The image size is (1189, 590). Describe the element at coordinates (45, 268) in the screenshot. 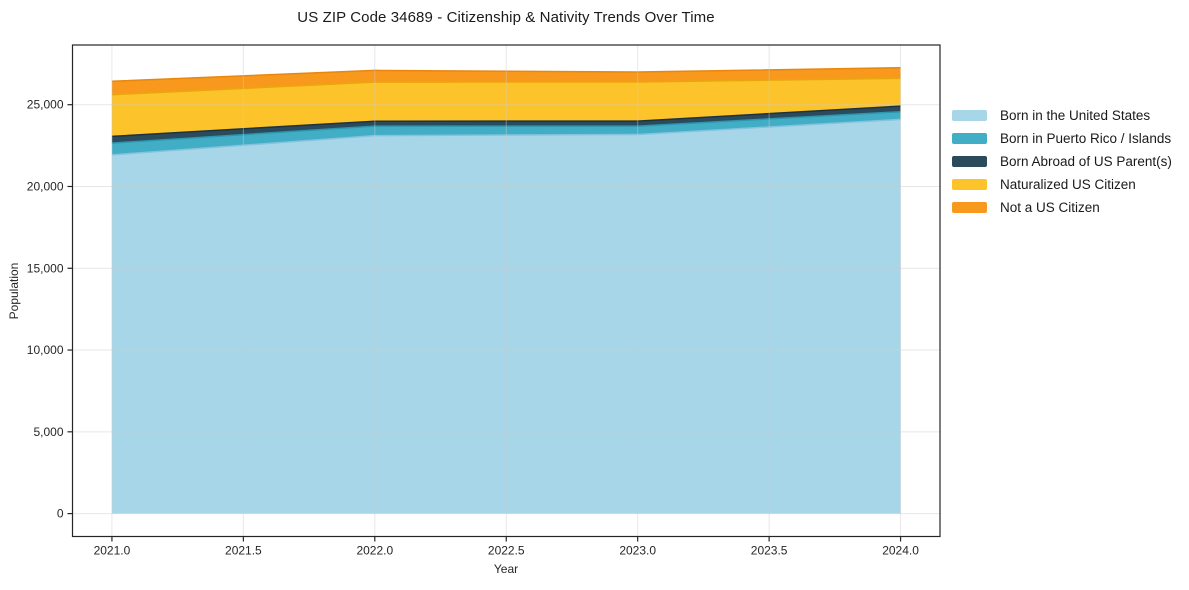

I see `y-tick-label: 15,000` at that location.